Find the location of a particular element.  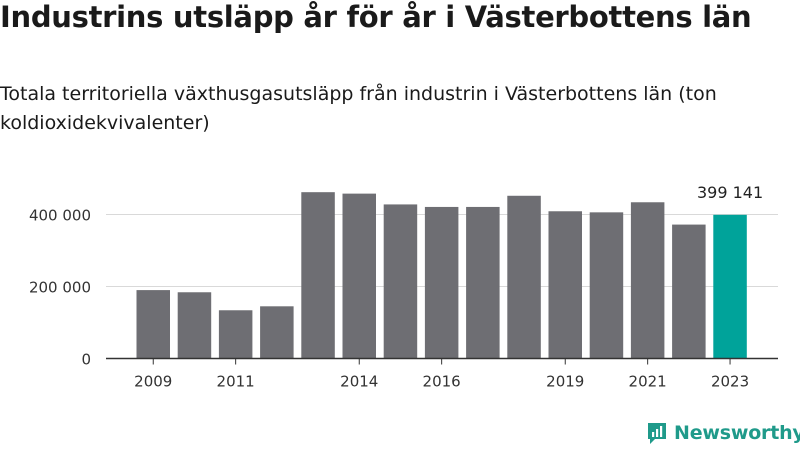

highlight-value-label: 399 141 is located at coordinates (730, 192).